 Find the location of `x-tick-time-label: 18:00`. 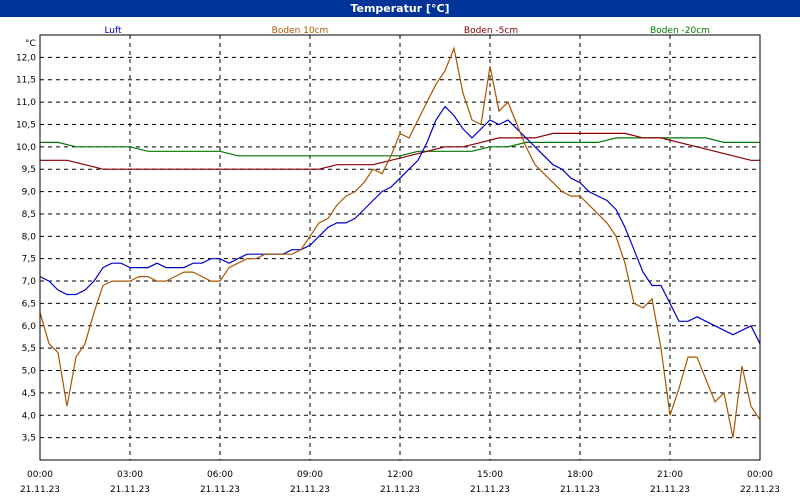

x-tick-time-label: 18:00 is located at coordinates (580, 475).